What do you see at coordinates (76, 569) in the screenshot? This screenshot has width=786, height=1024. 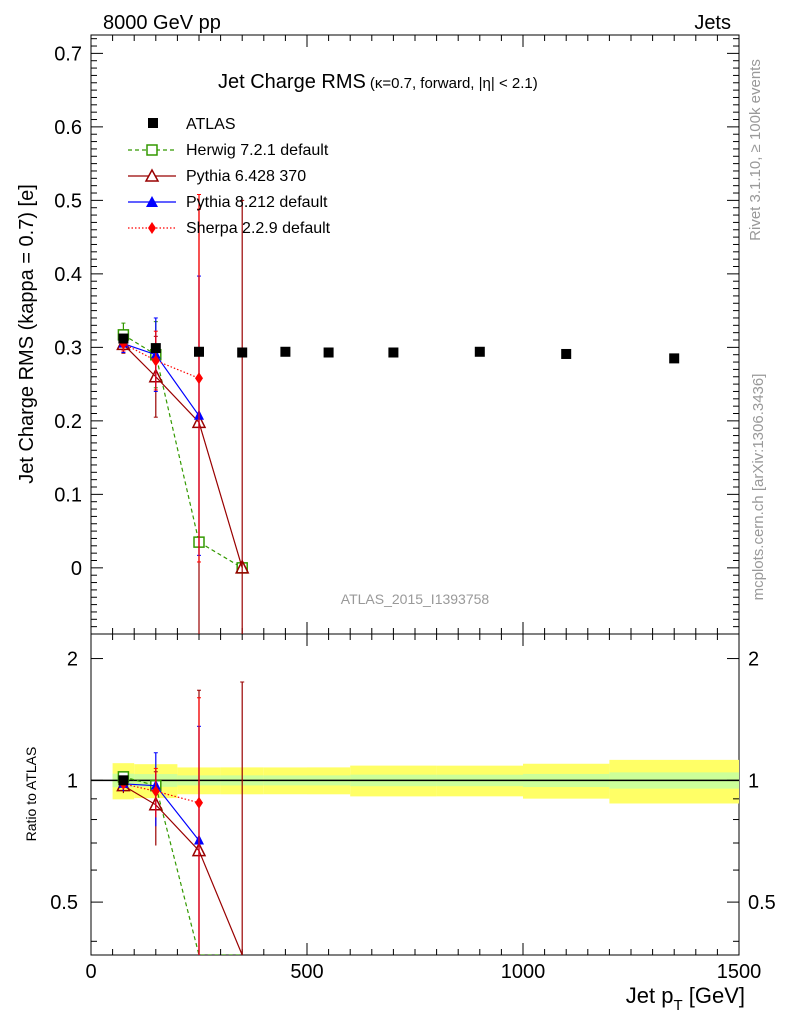 I see `y-tick-label: 0` at bounding box center [76, 569].